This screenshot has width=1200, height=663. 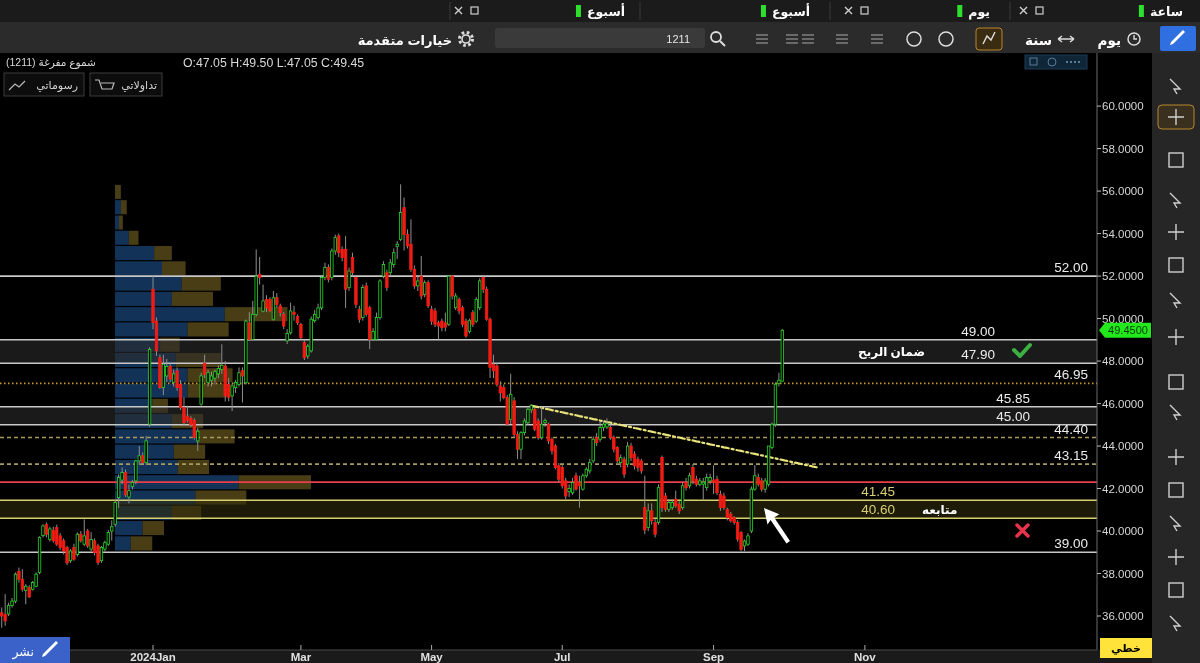 What do you see at coordinates (1123, 573) in the screenshot?
I see `y-tick-label: 38.0000` at bounding box center [1123, 573].